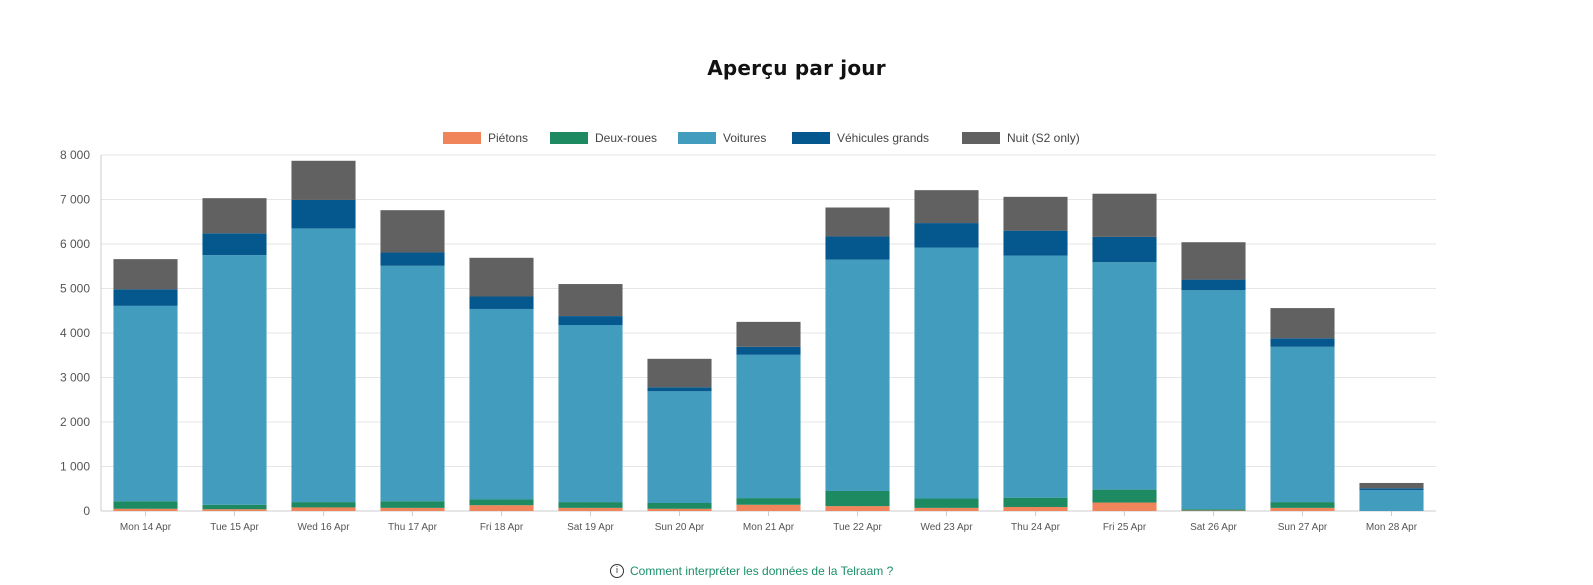 Image resolution: width=1593 pixels, height=585 pixels. What do you see at coordinates (86, 511) in the screenshot?
I see `y-tick-label: 0` at bounding box center [86, 511].